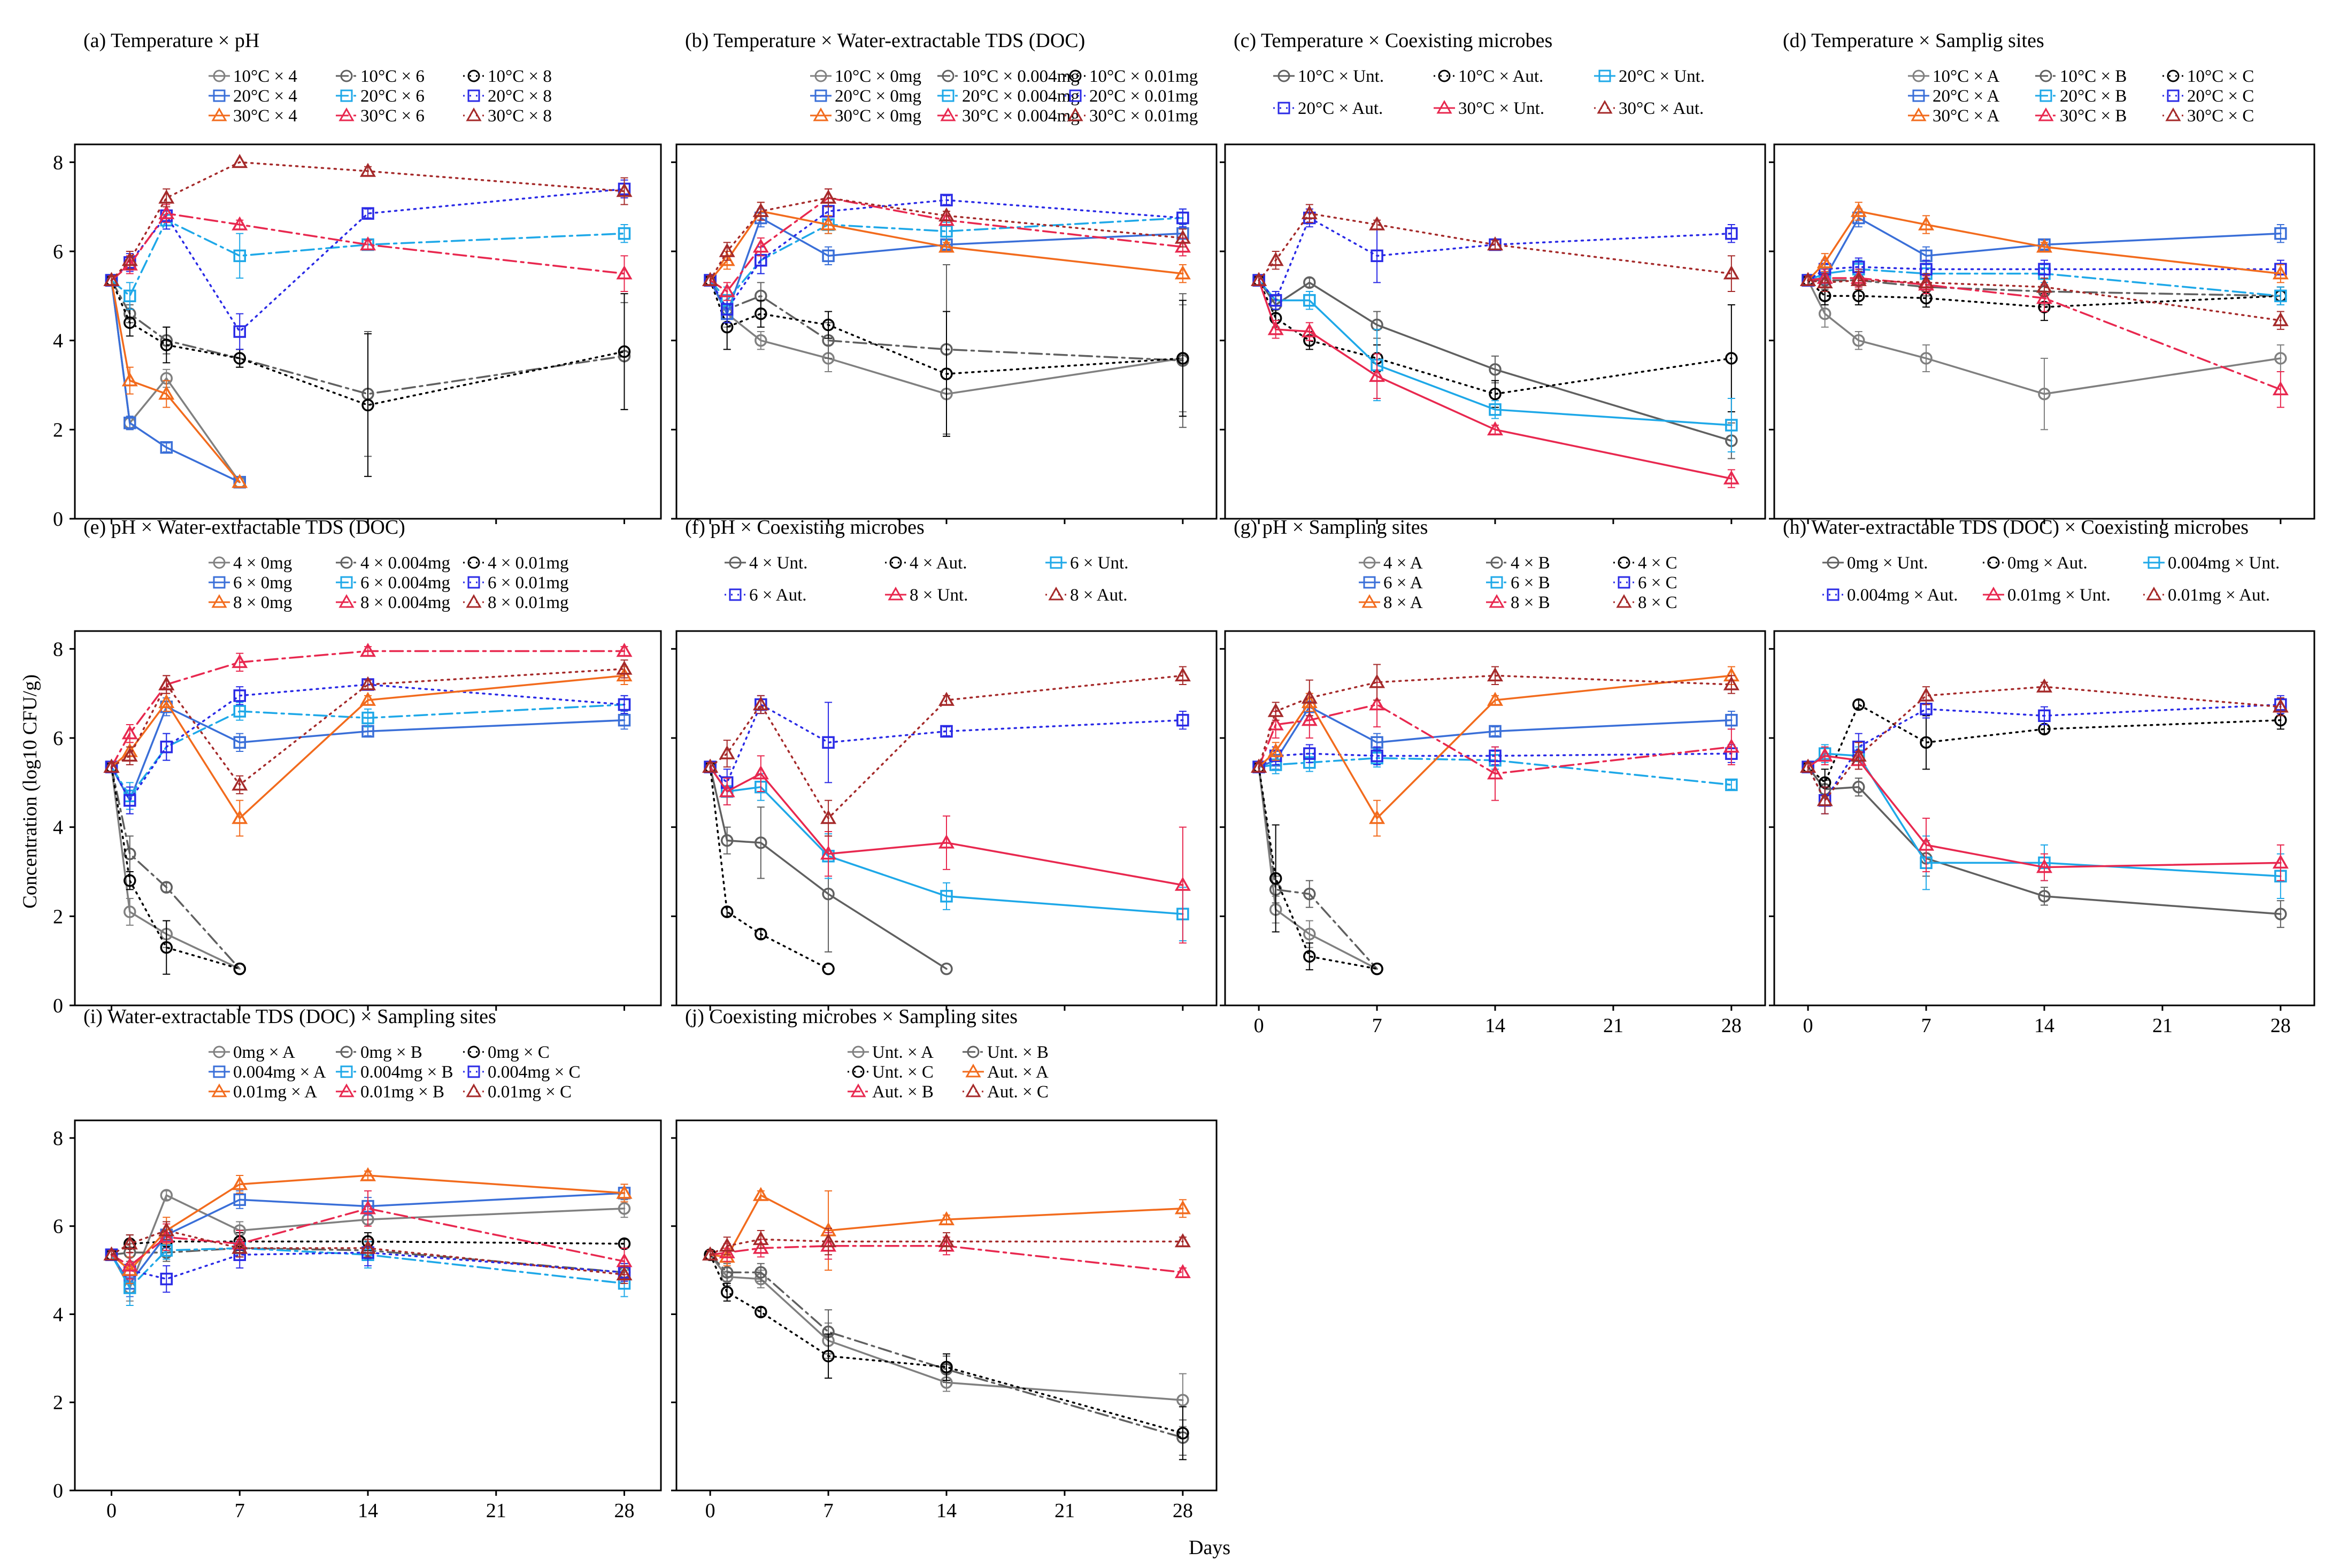 This screenshot has height=1568, width=2340. What do you see at coordinates (58, 341) in the screenshot?
I see `y-tick-label: 4` at bounding box center [58, 341].